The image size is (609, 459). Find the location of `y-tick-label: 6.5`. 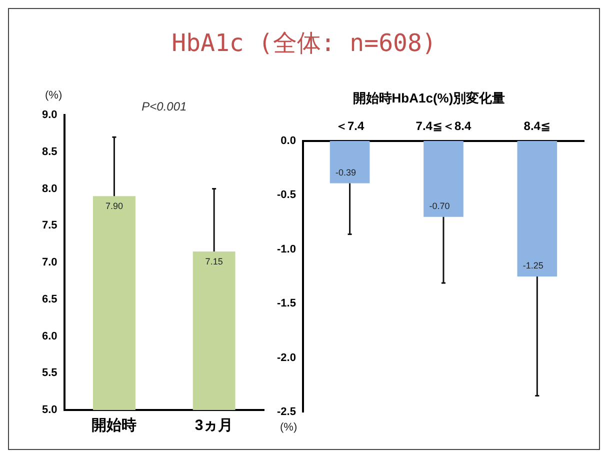

y-tick-label: 6.5 is located at coordinates (50, 299).